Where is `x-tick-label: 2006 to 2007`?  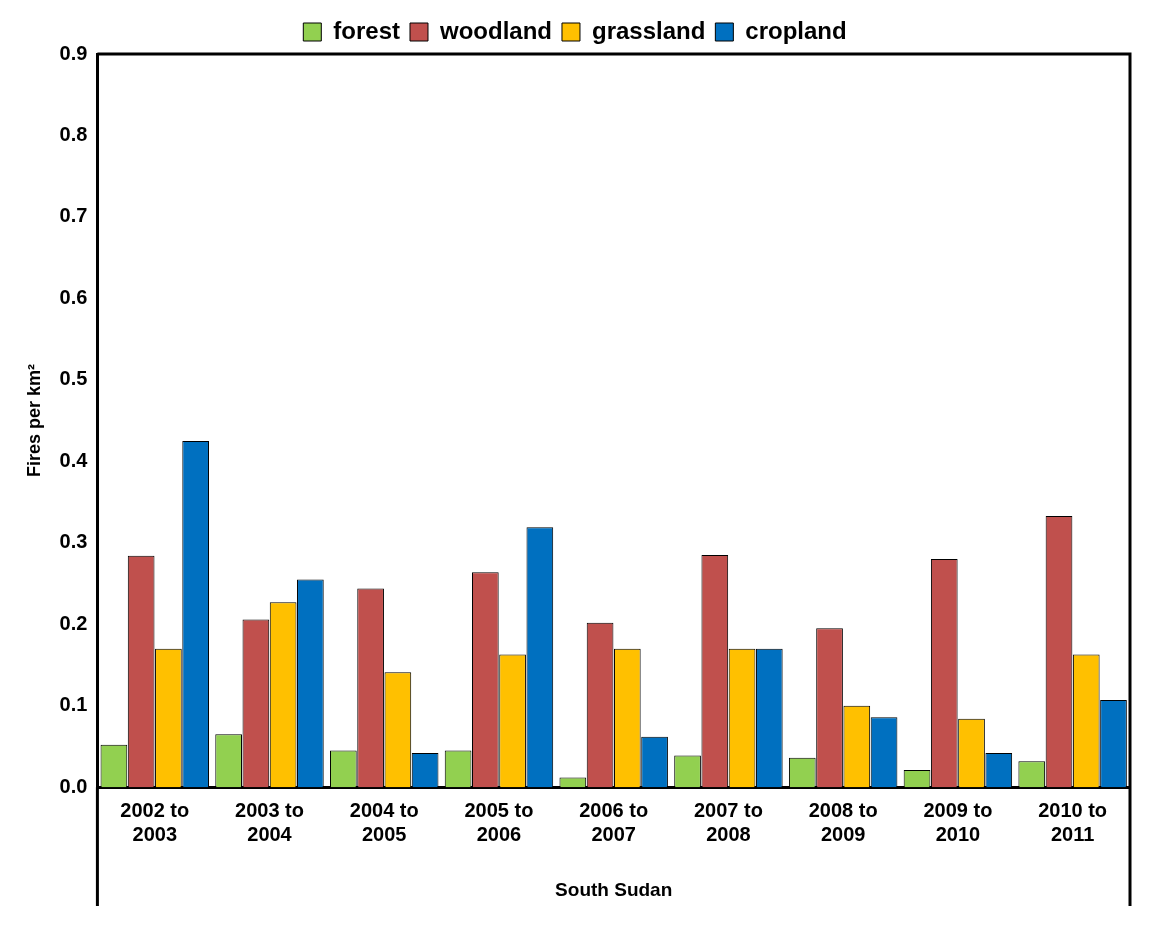
x-tick-label: 2006 to 2007 is located at coordinates (614, 821).